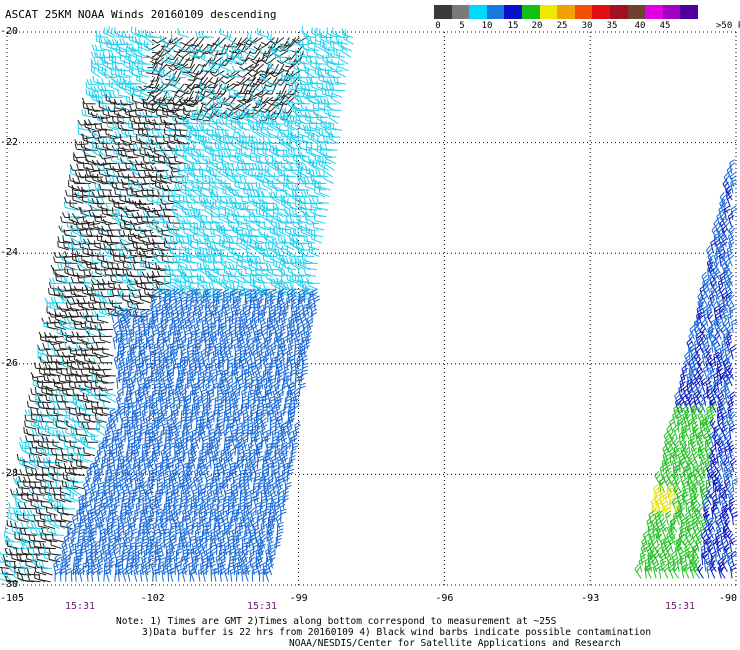  Describe the element at coordinates (487, 26) in the screenshot. I see `legend-label: 10` at that location.